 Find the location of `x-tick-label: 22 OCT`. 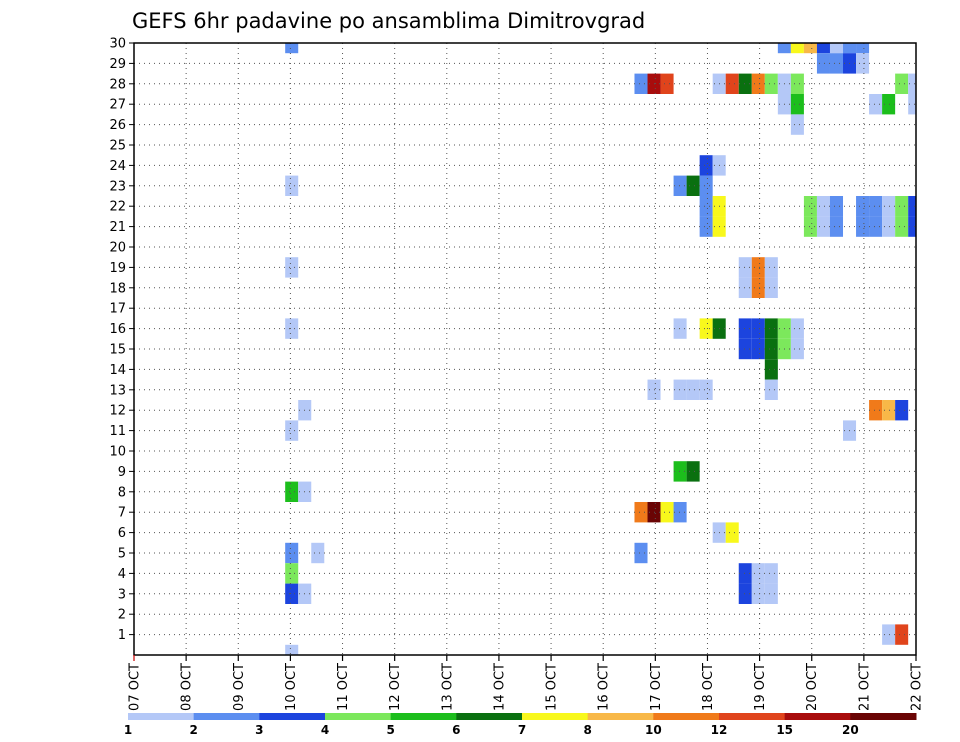

x-tick-label: 22 OCT is located at coordinates (917, 687).